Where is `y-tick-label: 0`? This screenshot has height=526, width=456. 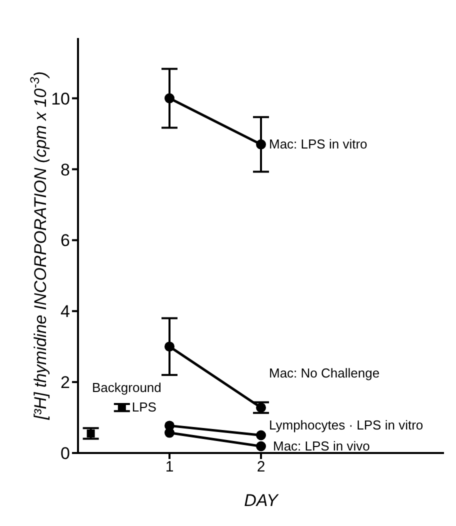
y-tick-label: 0 is located at coordinates (65, 454).